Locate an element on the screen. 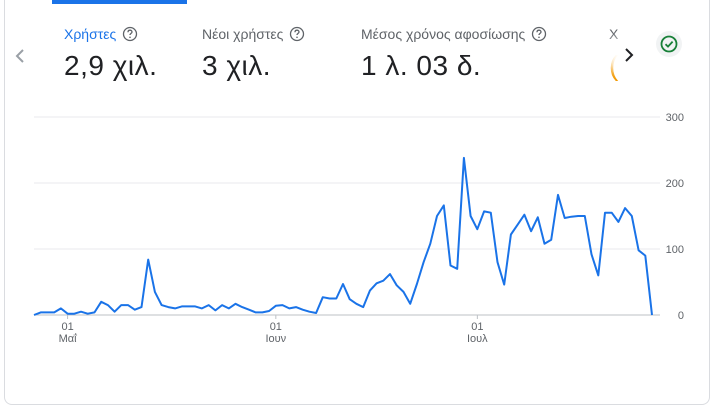 The height and width of the screenshot is (410, 715). metric-tab-users: Χρήστες 2,9 χιλ. is located at coordinates (110, 53).